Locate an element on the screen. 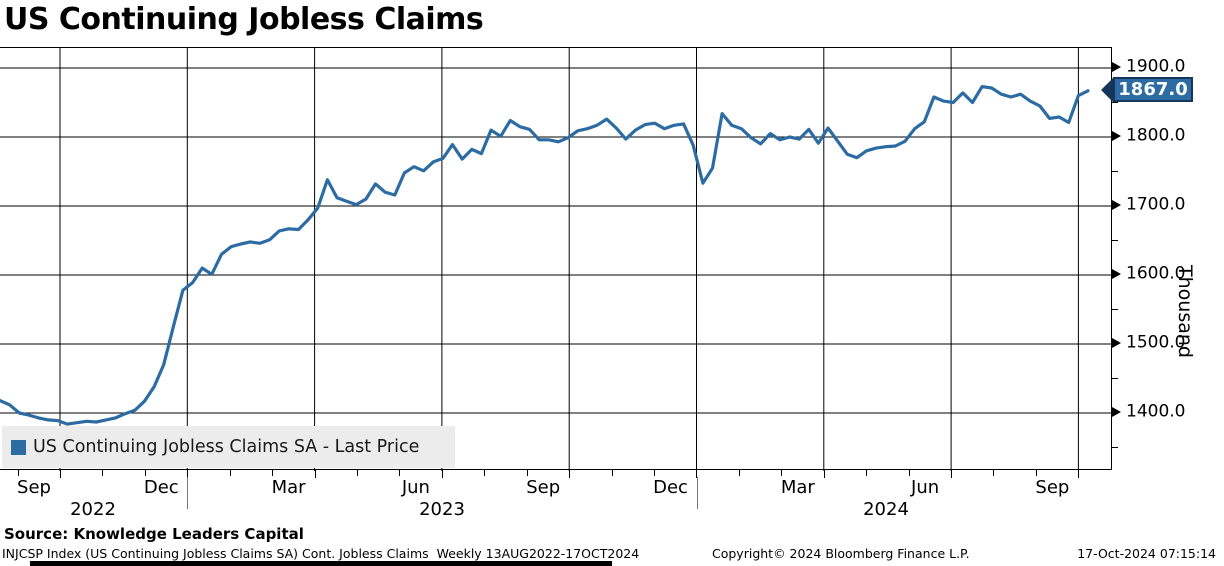 Image resolution: width=1224 pixels, height=566 pixels. x-year-label: 2023 is located at coordinates (442, 509).